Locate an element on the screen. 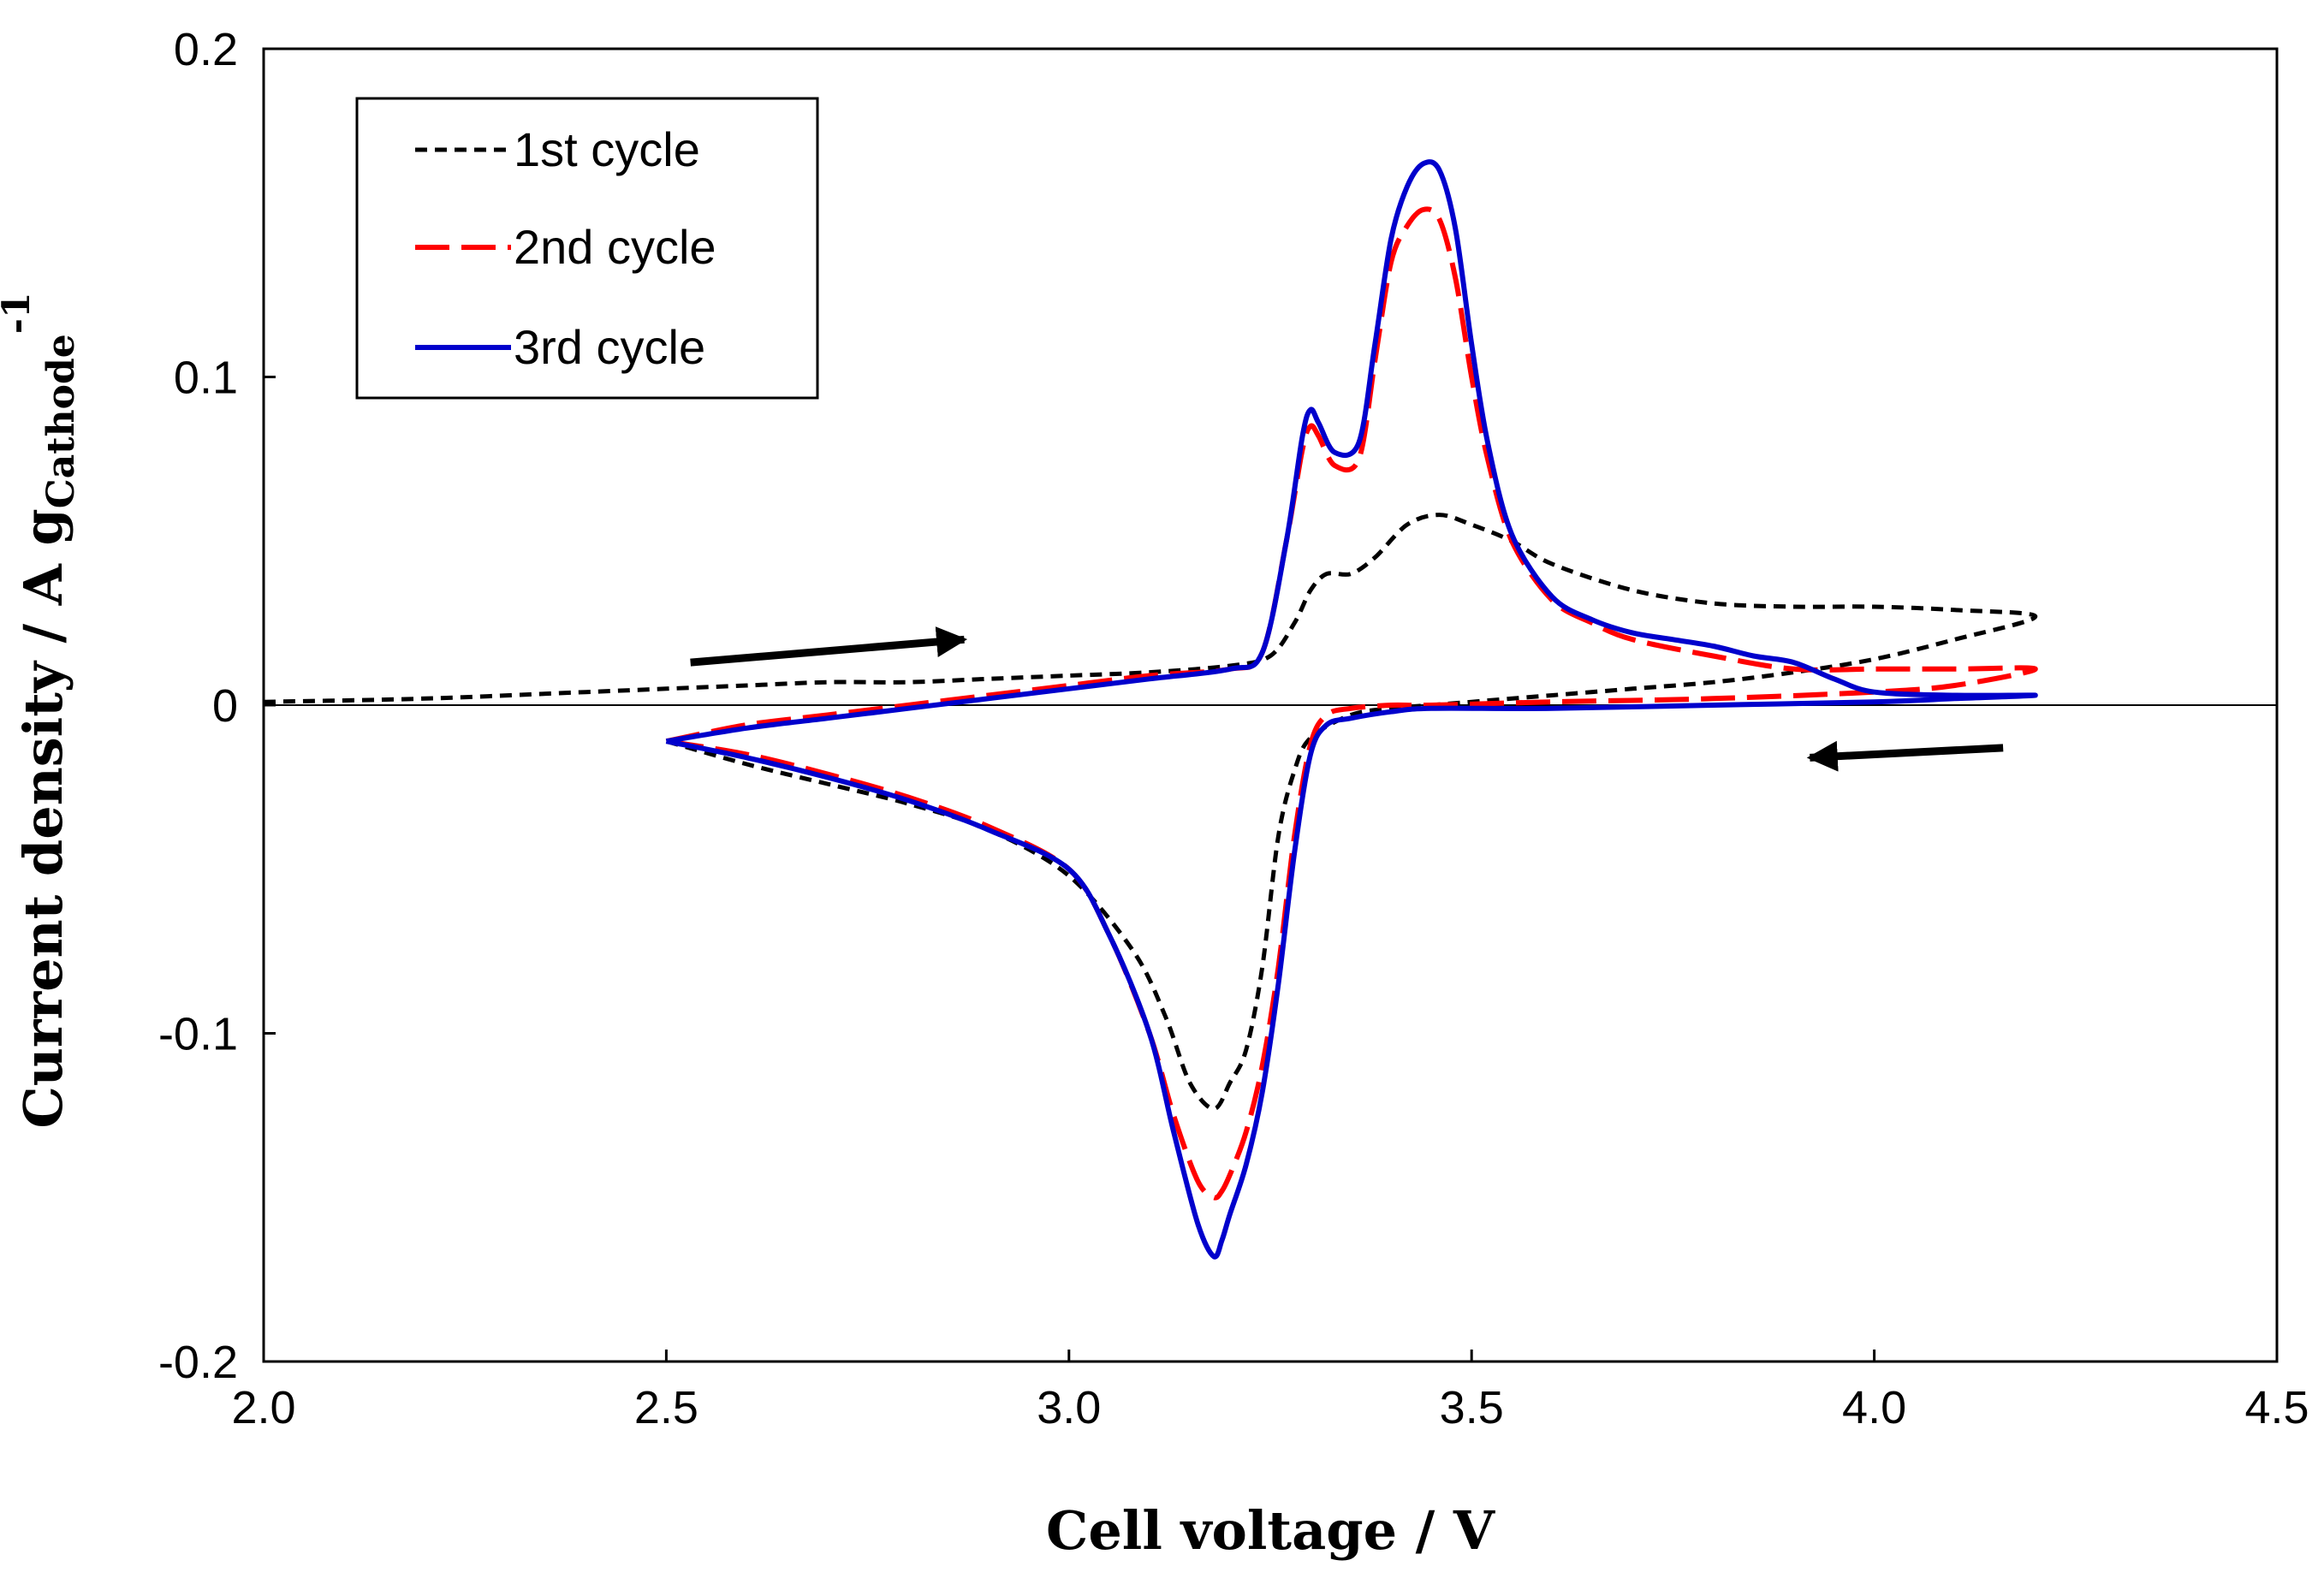  y-axis-title-subscript: Cathode is located at coordinates (61, 421).